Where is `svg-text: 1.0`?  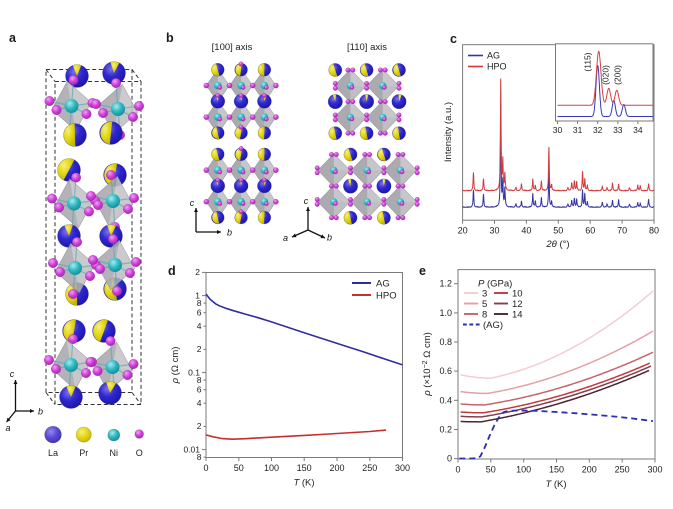
svg-text: 1.0 is located at coordinates (445, 313).